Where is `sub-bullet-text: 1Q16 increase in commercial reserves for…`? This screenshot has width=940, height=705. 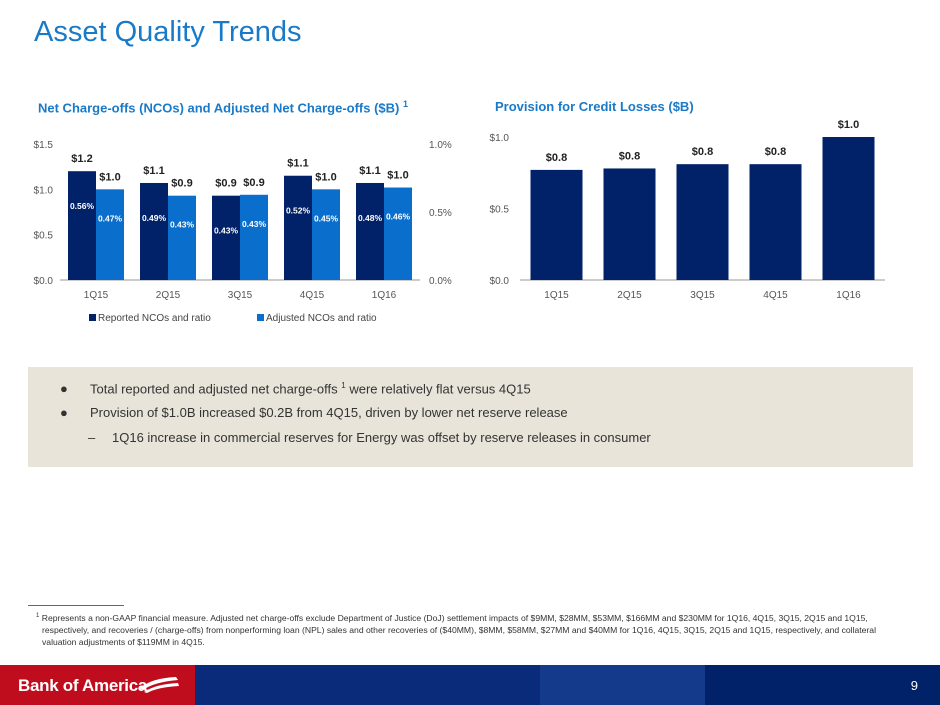 sub-bullet-text: 1Q16 increase in commercial reserves for… is located at coordinates (381, 437).